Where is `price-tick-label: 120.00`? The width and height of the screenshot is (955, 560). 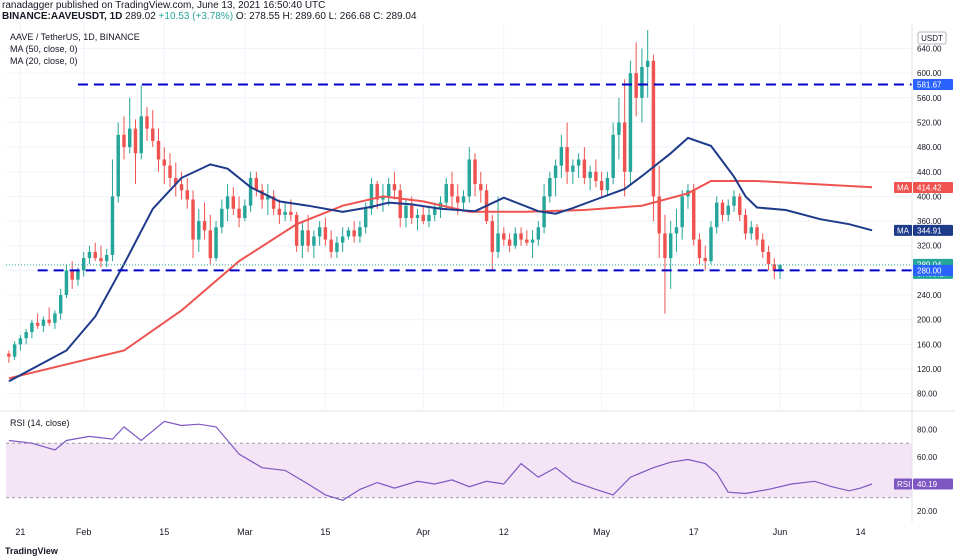
price-tick-label: 120.00 is located at coordinates (929, 369).